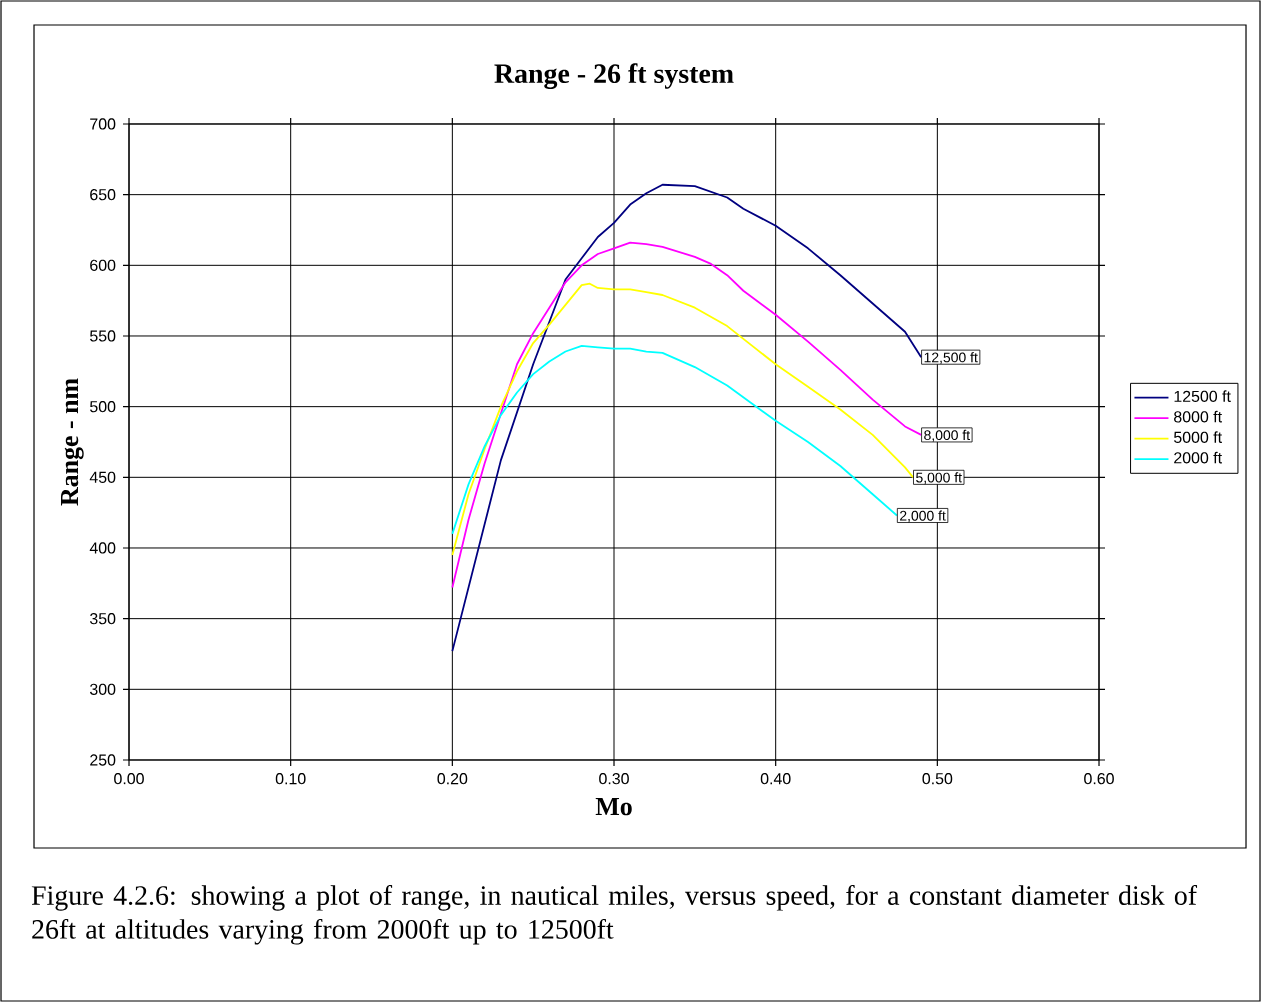 Image resolution: width=1261 pixels, height=1002 pixels. Describe the element at coordinates (102, 619) in the screenshot. I see `y-tick-label: 350` at that location.